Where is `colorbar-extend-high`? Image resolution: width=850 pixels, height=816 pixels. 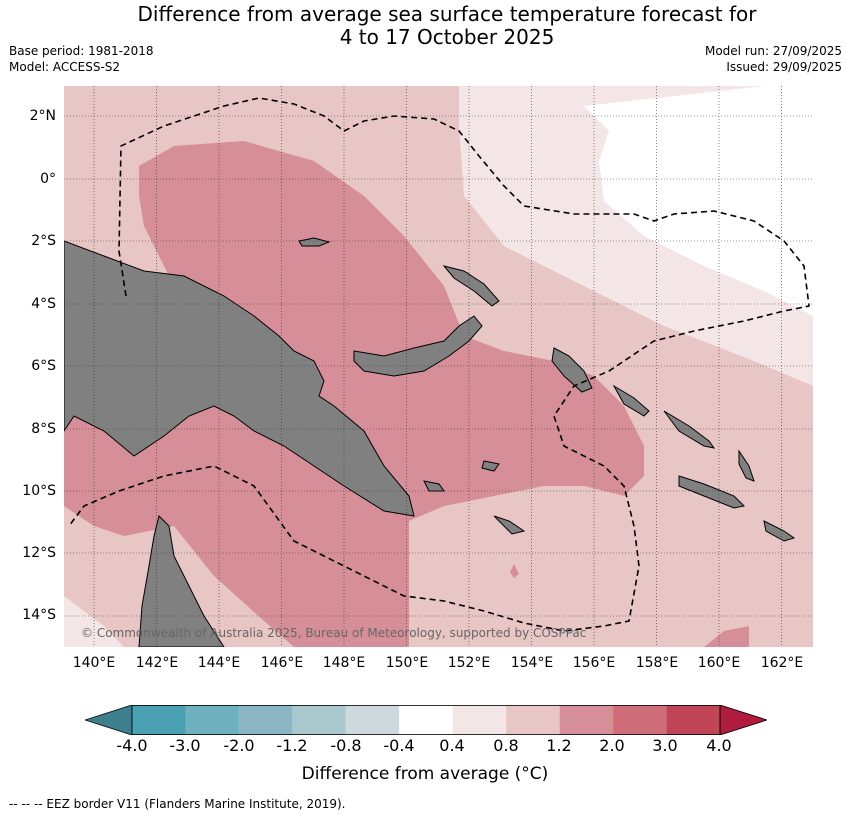 colorbar-extend-high is located at coordinates (744, 720).